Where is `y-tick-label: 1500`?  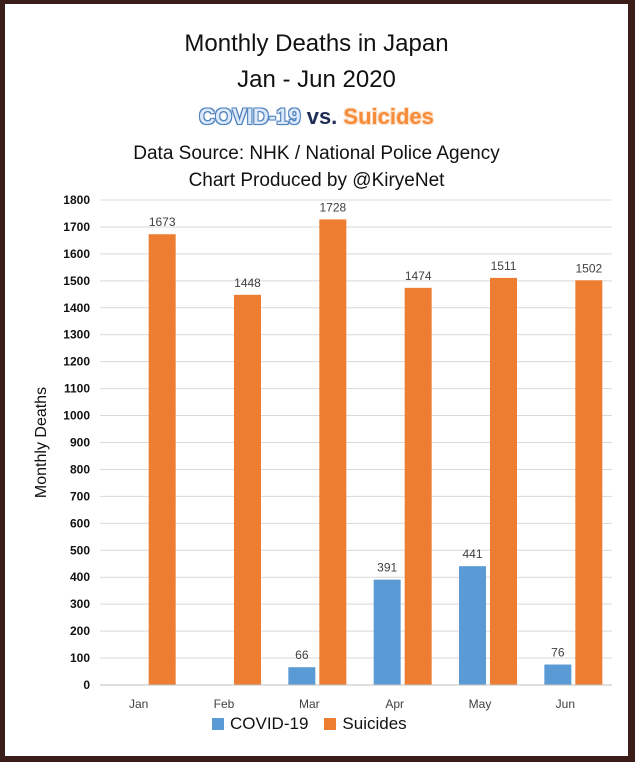 y-tick-label: 1500 is located at coordinates (76, 281).